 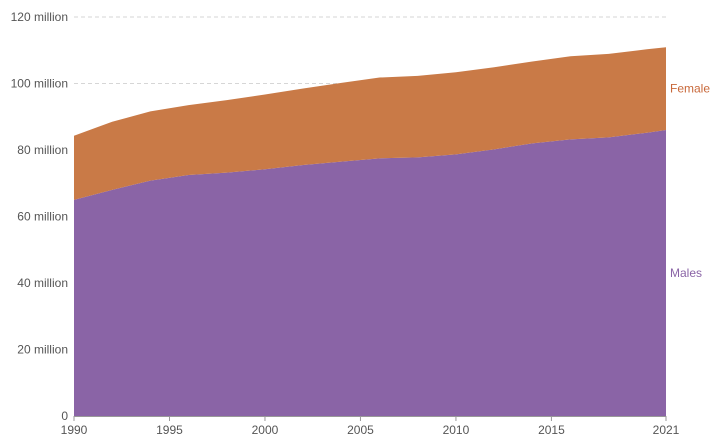 What do you see at coordinates (666, 430) in the screenshot?
I see `x-tick-label: 2021` at bounding box center [666, 430].